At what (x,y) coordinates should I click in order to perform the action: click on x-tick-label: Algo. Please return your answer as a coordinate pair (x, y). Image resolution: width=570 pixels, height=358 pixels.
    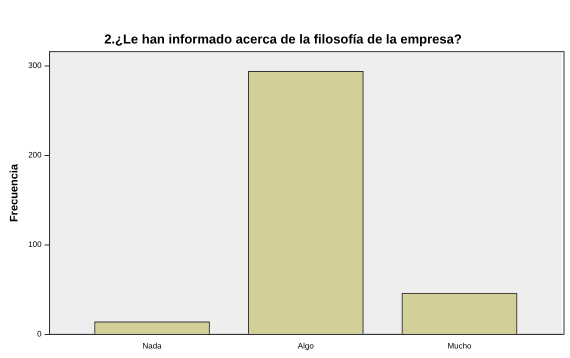
    Looking at the image, I should click on (306, 345).